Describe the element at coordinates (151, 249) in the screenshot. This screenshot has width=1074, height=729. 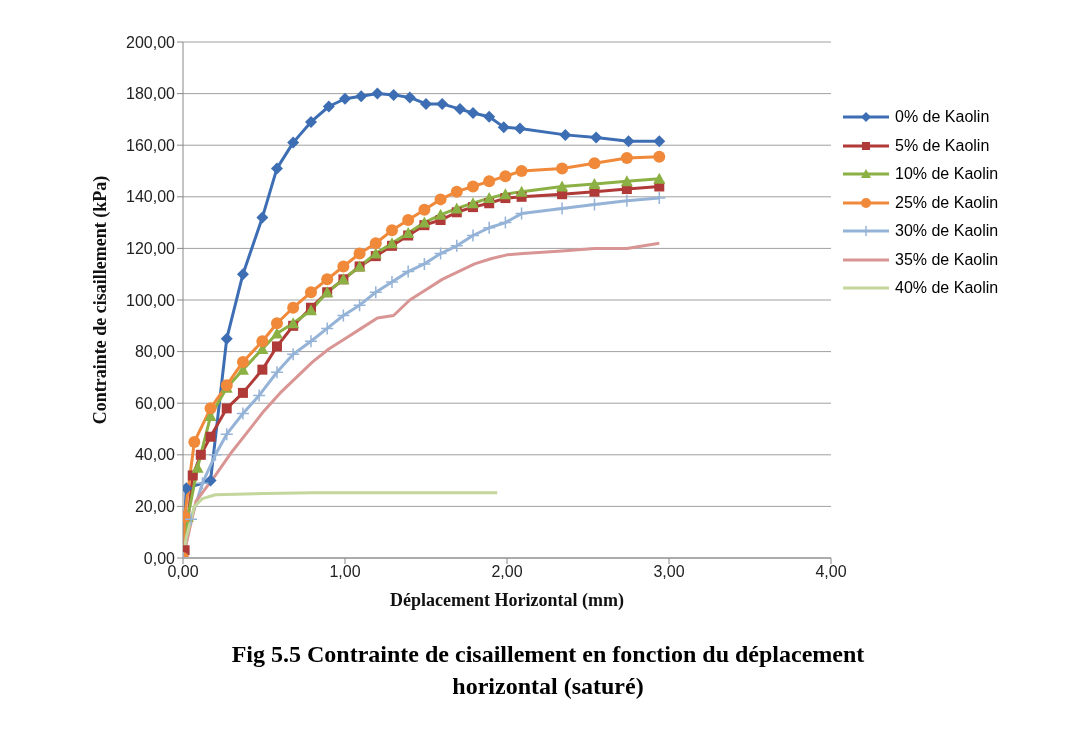
I see `y-tick-label: 120,00` at that location.